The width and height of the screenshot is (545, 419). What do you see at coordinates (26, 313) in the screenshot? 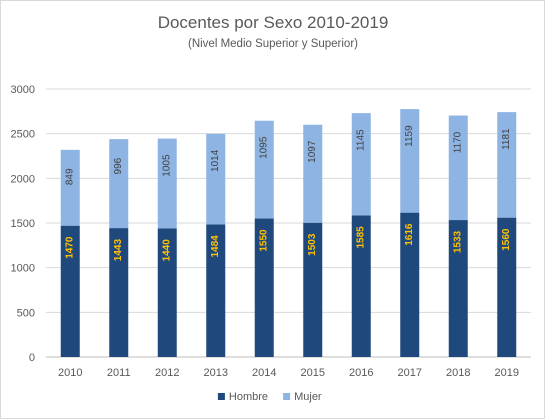
I see `y-tick-label: 500` at bounding box center [26, 313].